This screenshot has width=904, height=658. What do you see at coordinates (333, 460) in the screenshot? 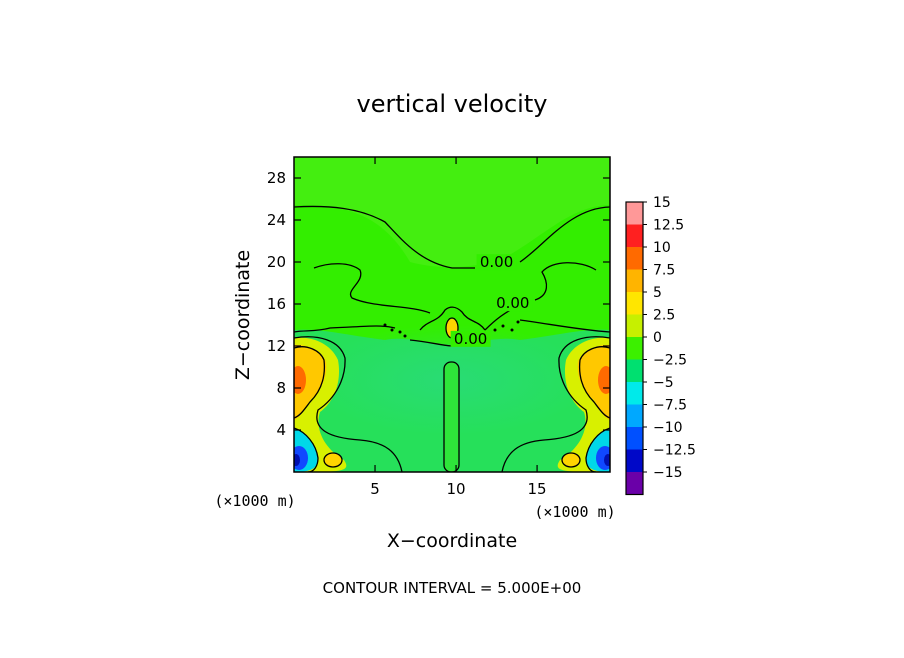
I see `left-small-core` at bounding box center [333, 460].